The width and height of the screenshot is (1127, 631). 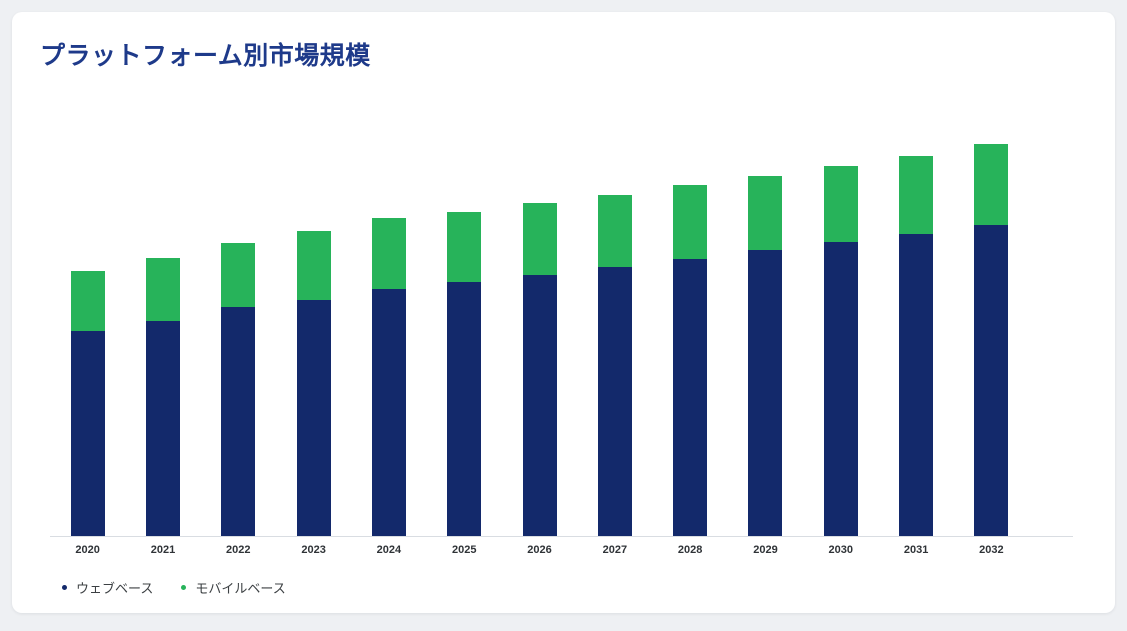 I want to click on x-axis-label: 2028, so click(x=690, y=550).